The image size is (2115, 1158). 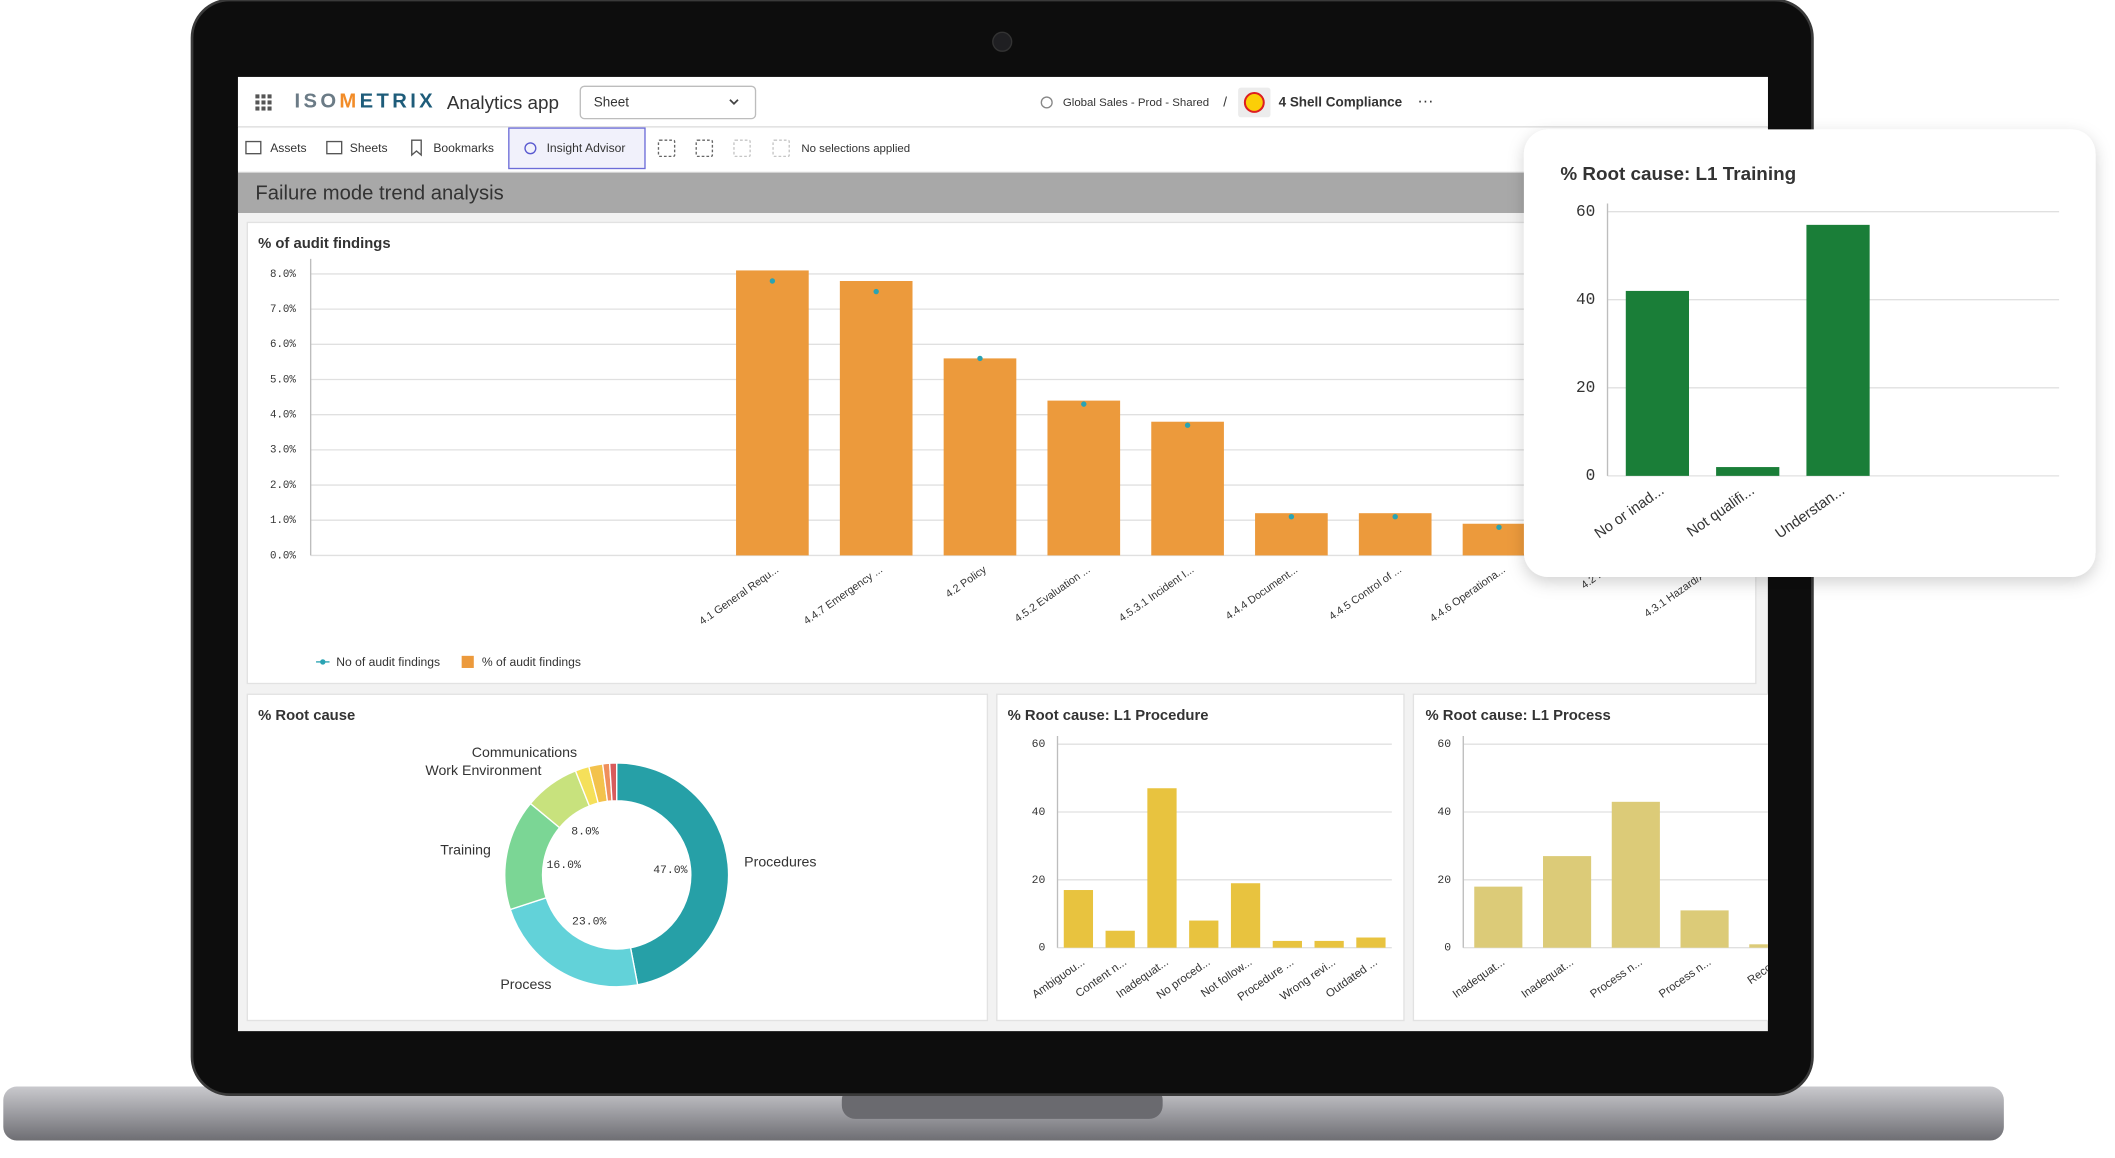 I want to click on slice-value-label: 8.0%, so click(x=585, y=831).